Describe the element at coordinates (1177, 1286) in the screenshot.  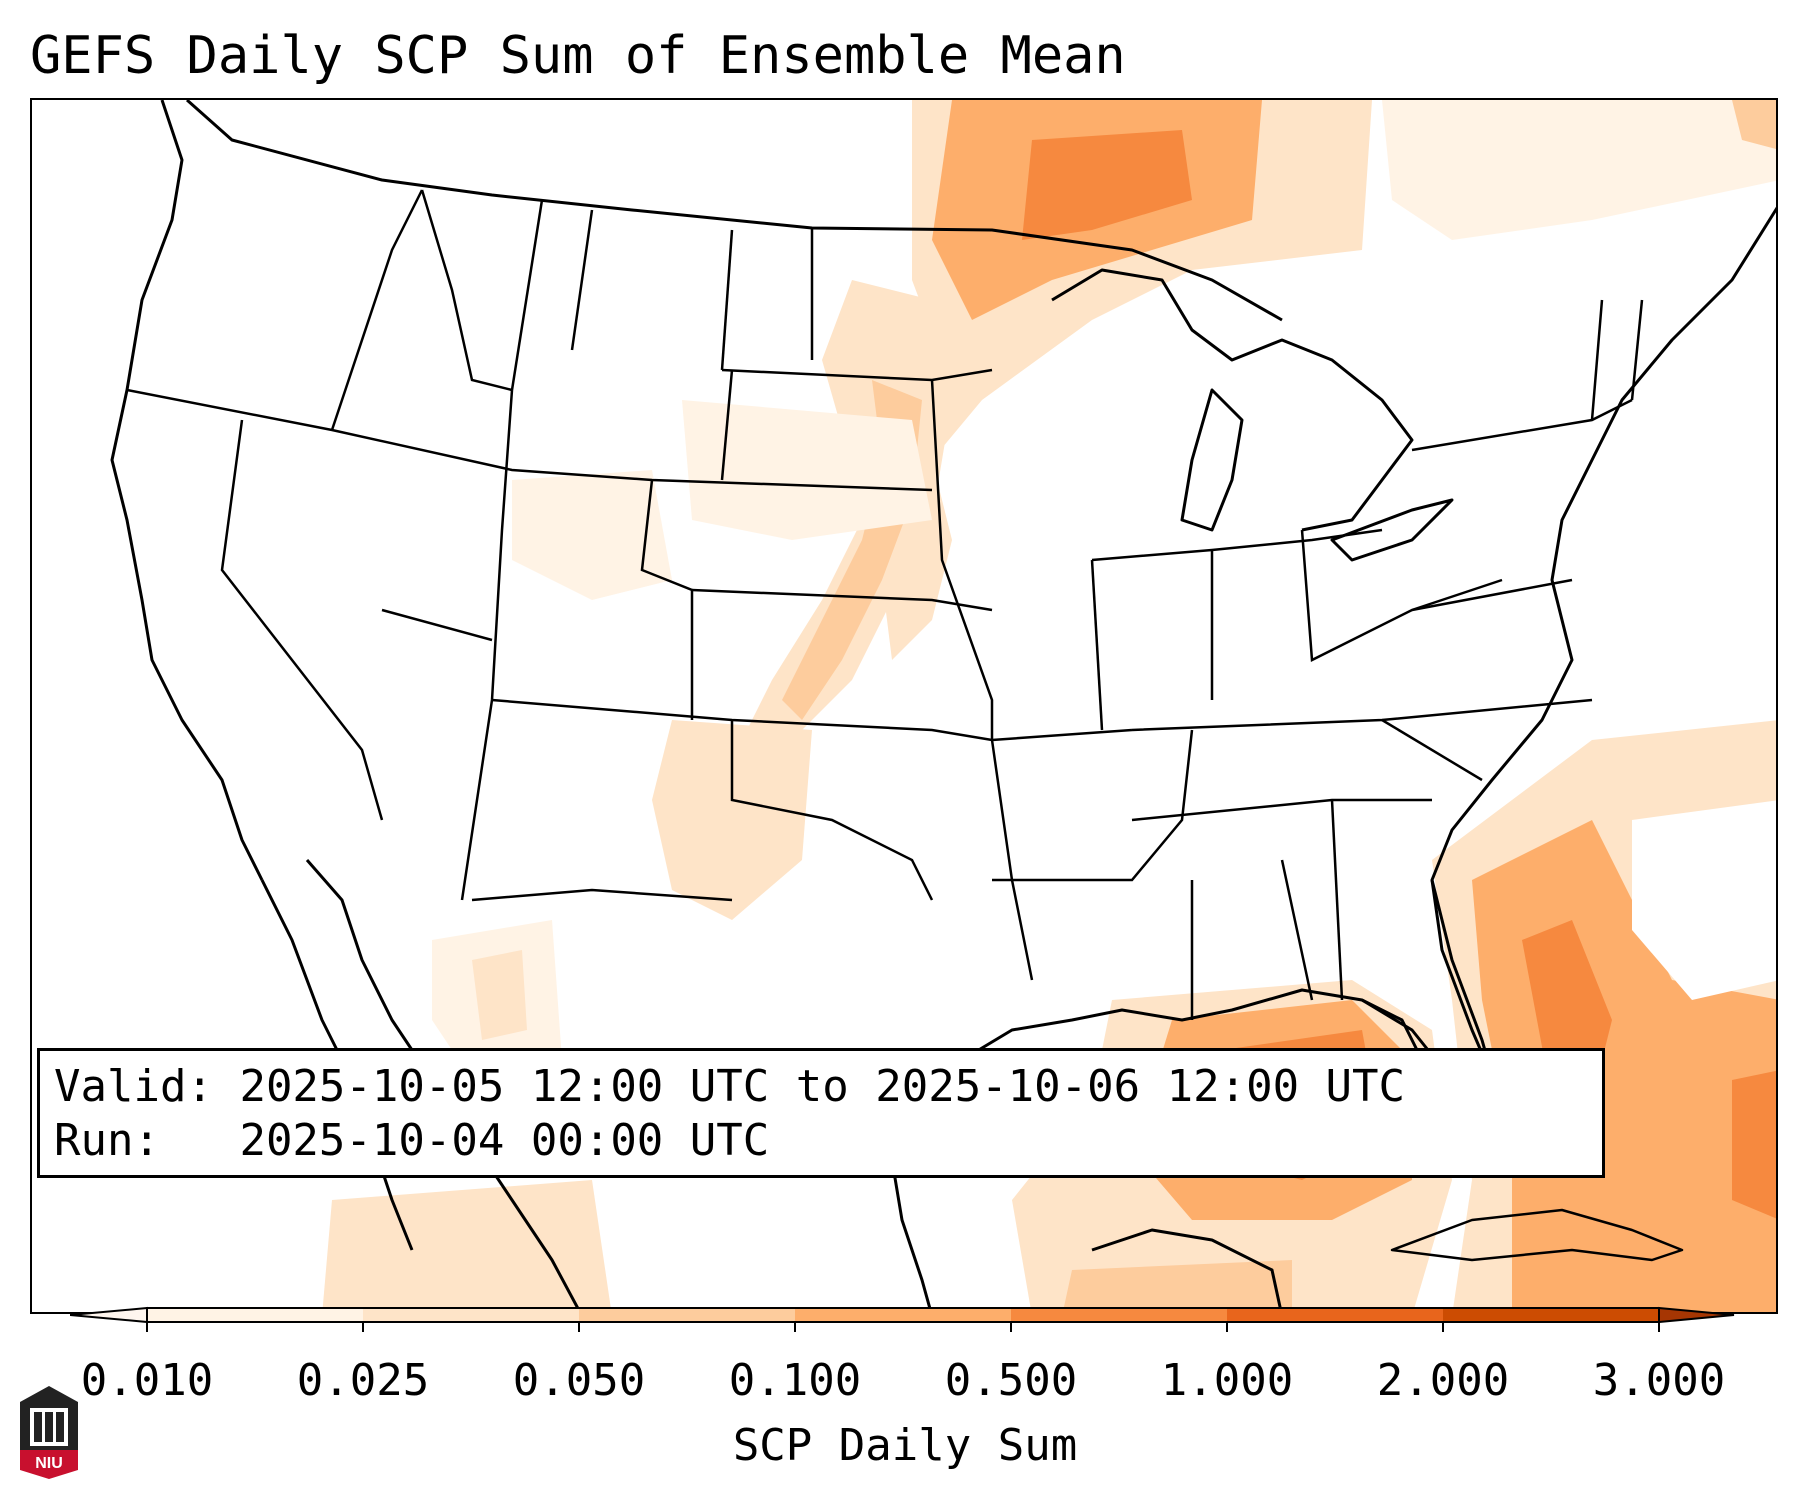
I see `shade-yucatan` at that location.